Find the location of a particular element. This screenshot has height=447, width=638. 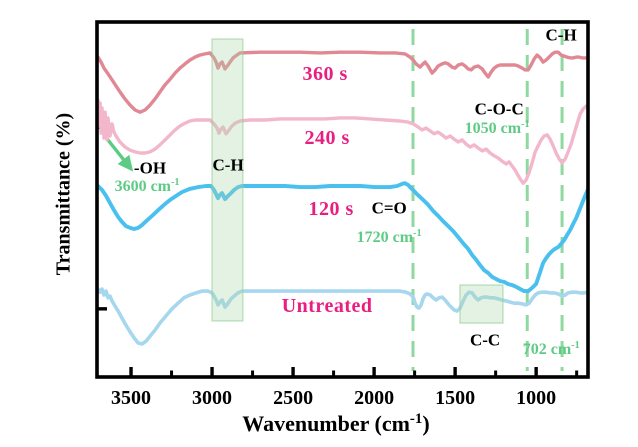

x-axis-label: Wavenumber (cm-1) is located at coordinates (336, 423).